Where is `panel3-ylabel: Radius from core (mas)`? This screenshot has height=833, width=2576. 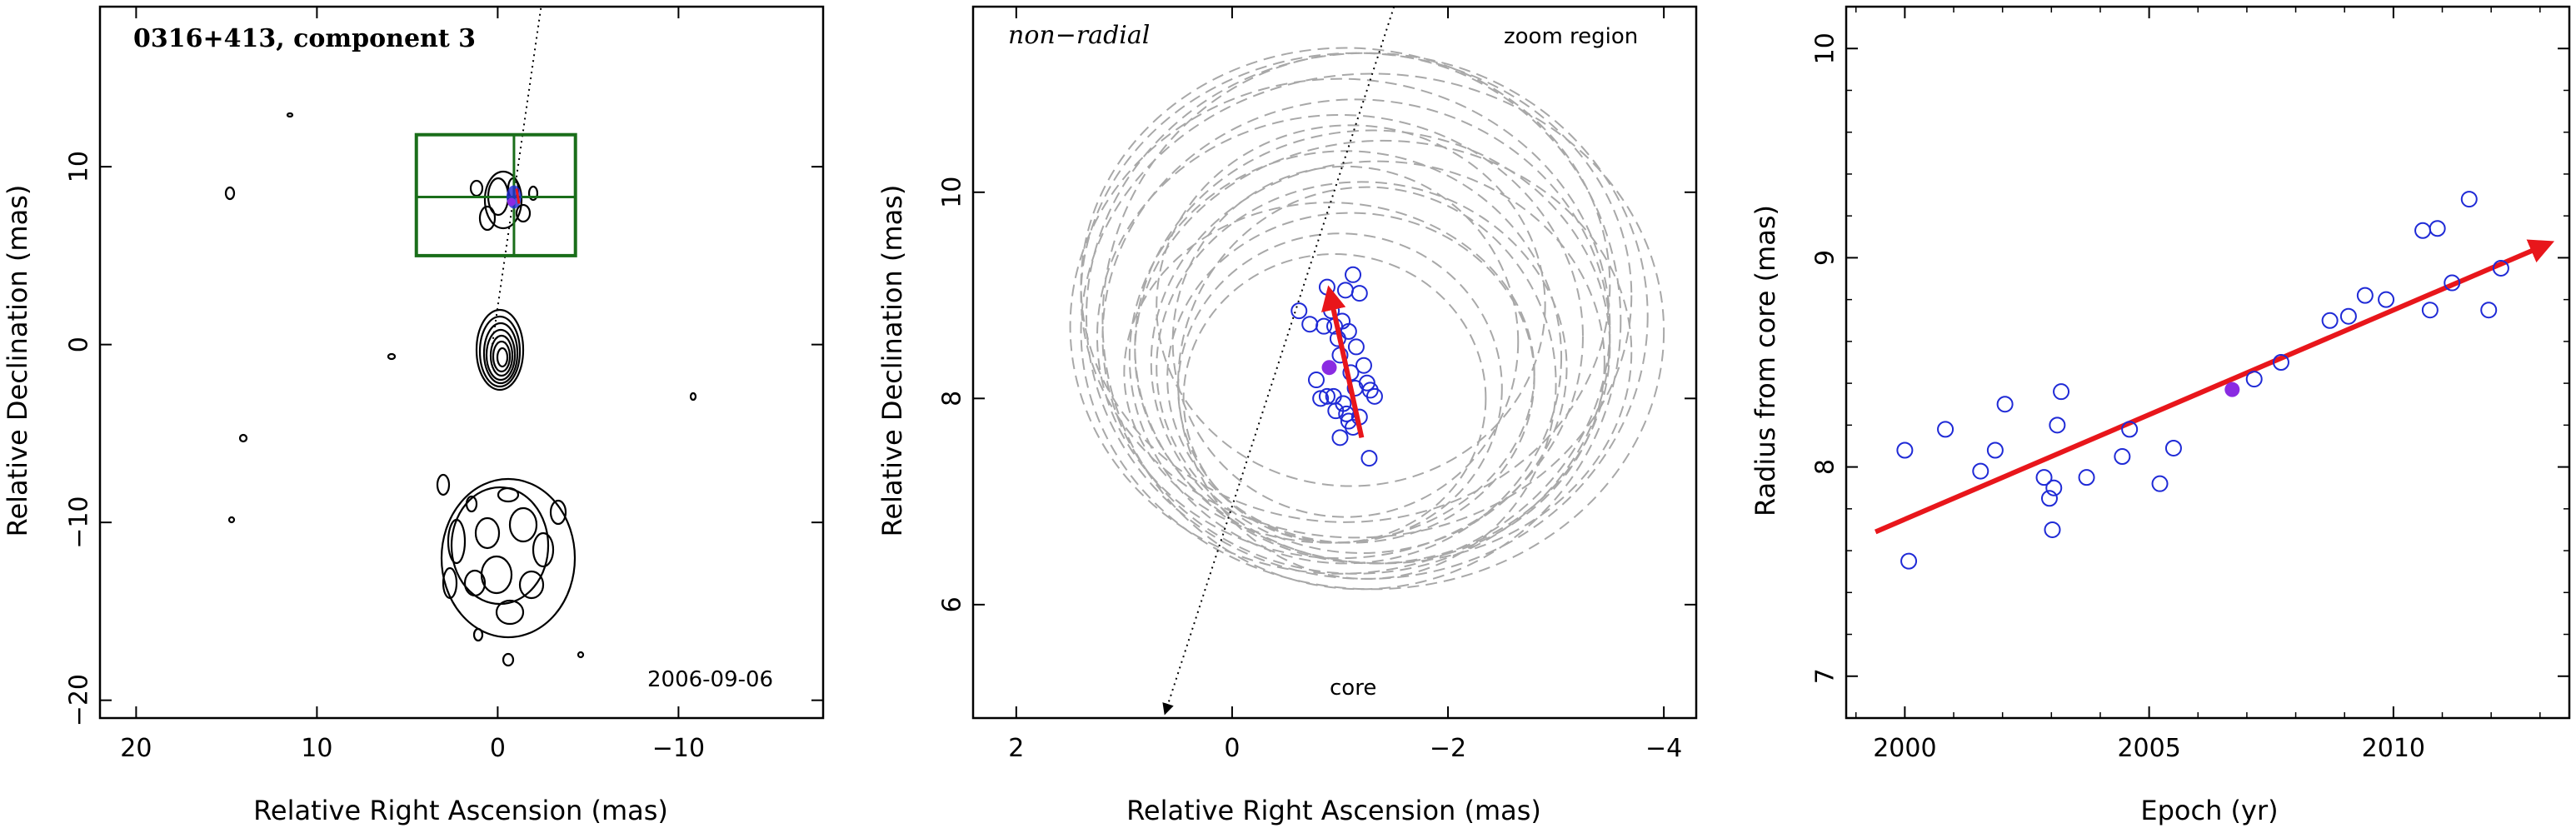 panel3-ylabel: Radius from core (mas) is located at coordinates (1765, 360).